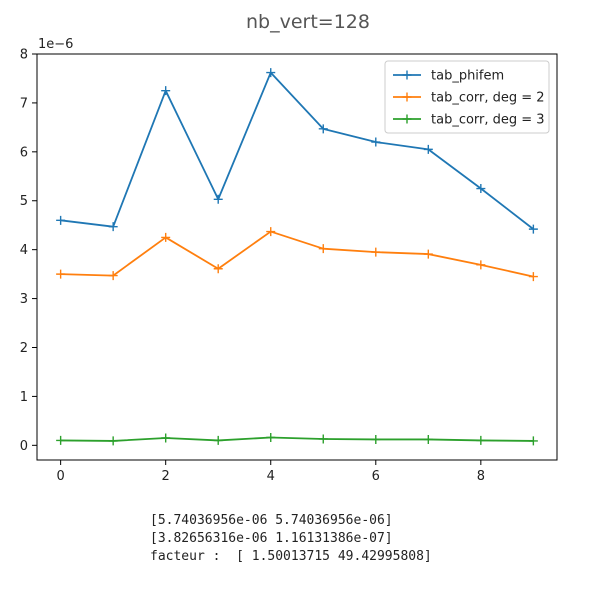 This screenshot has width=597, height=590. I want to click on y-tick-label: 8, so click(24, 55).